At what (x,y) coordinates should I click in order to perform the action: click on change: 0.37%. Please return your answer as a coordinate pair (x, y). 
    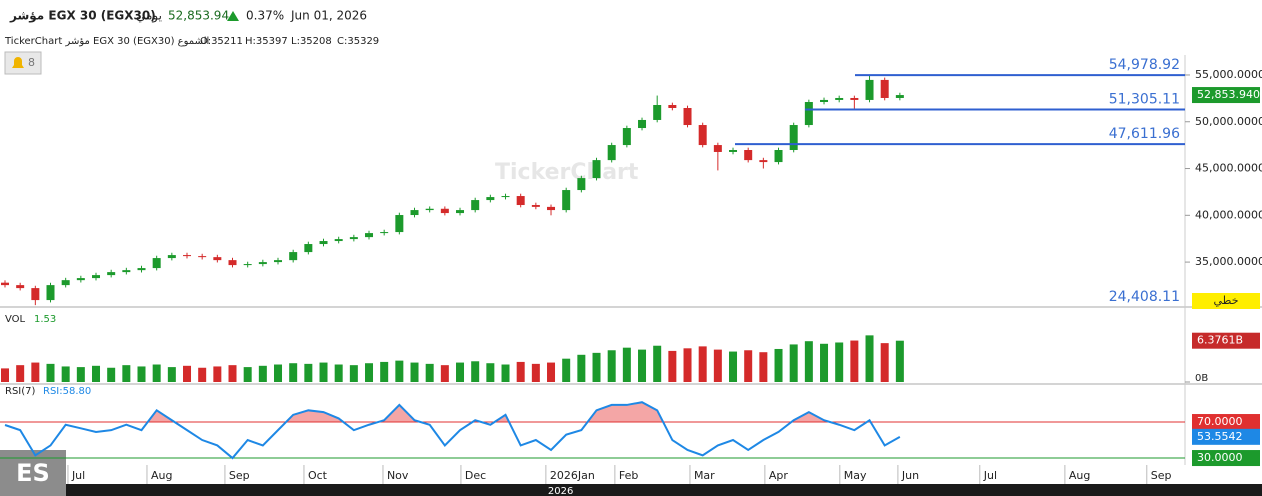
    Looking at the image, I should click on (265, 16).